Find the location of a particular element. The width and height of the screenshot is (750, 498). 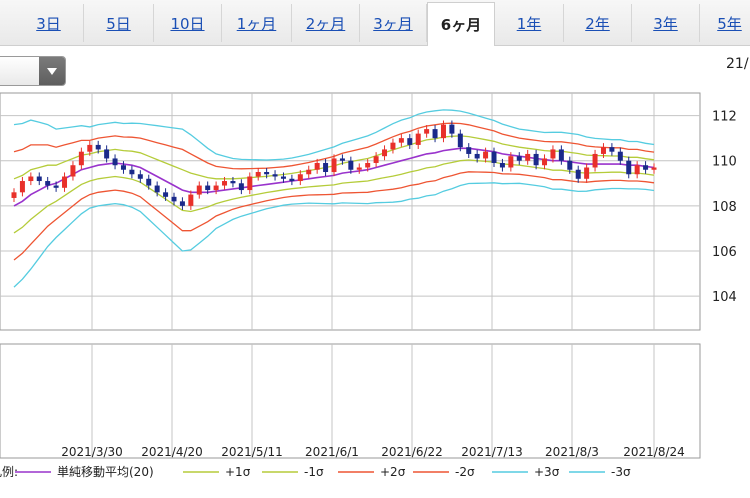

y-tick-label: 108 is located at coordinates (724, 207).